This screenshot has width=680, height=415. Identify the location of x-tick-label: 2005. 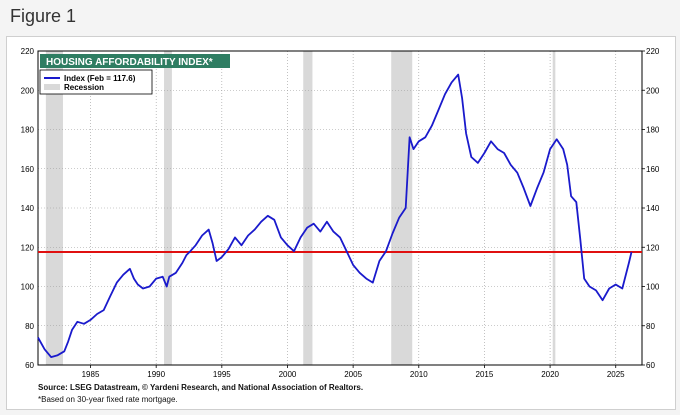
(353, 374).